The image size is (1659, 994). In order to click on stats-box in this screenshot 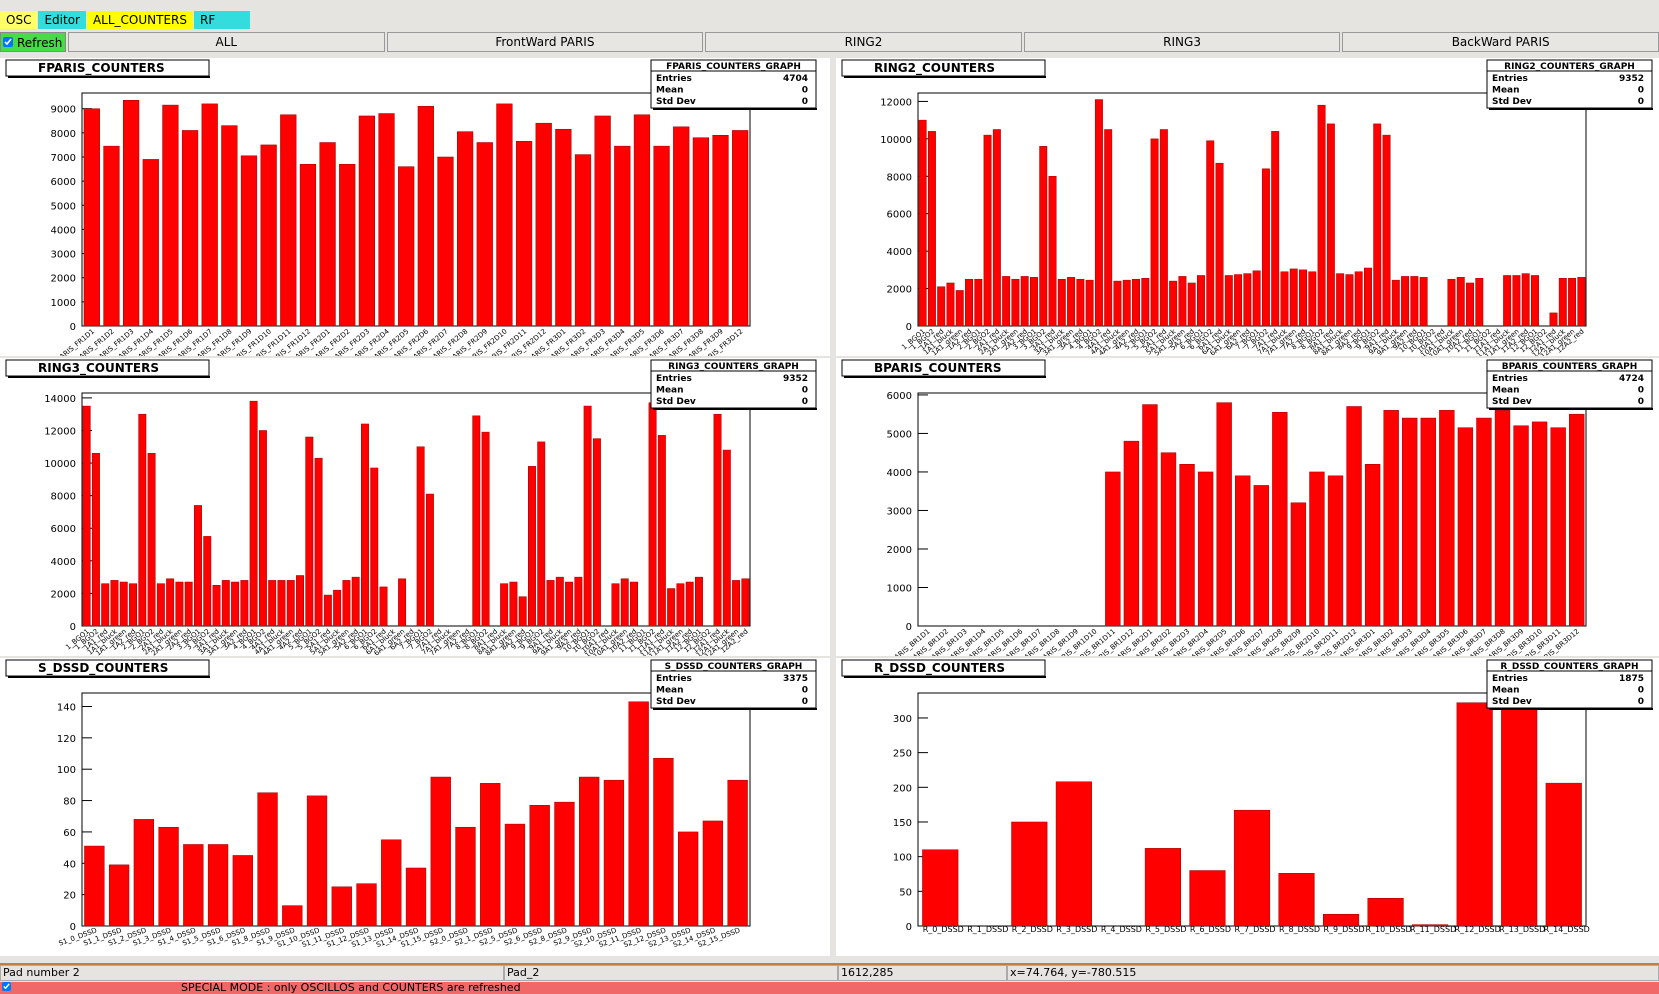, I will do `click(733, 684)`.